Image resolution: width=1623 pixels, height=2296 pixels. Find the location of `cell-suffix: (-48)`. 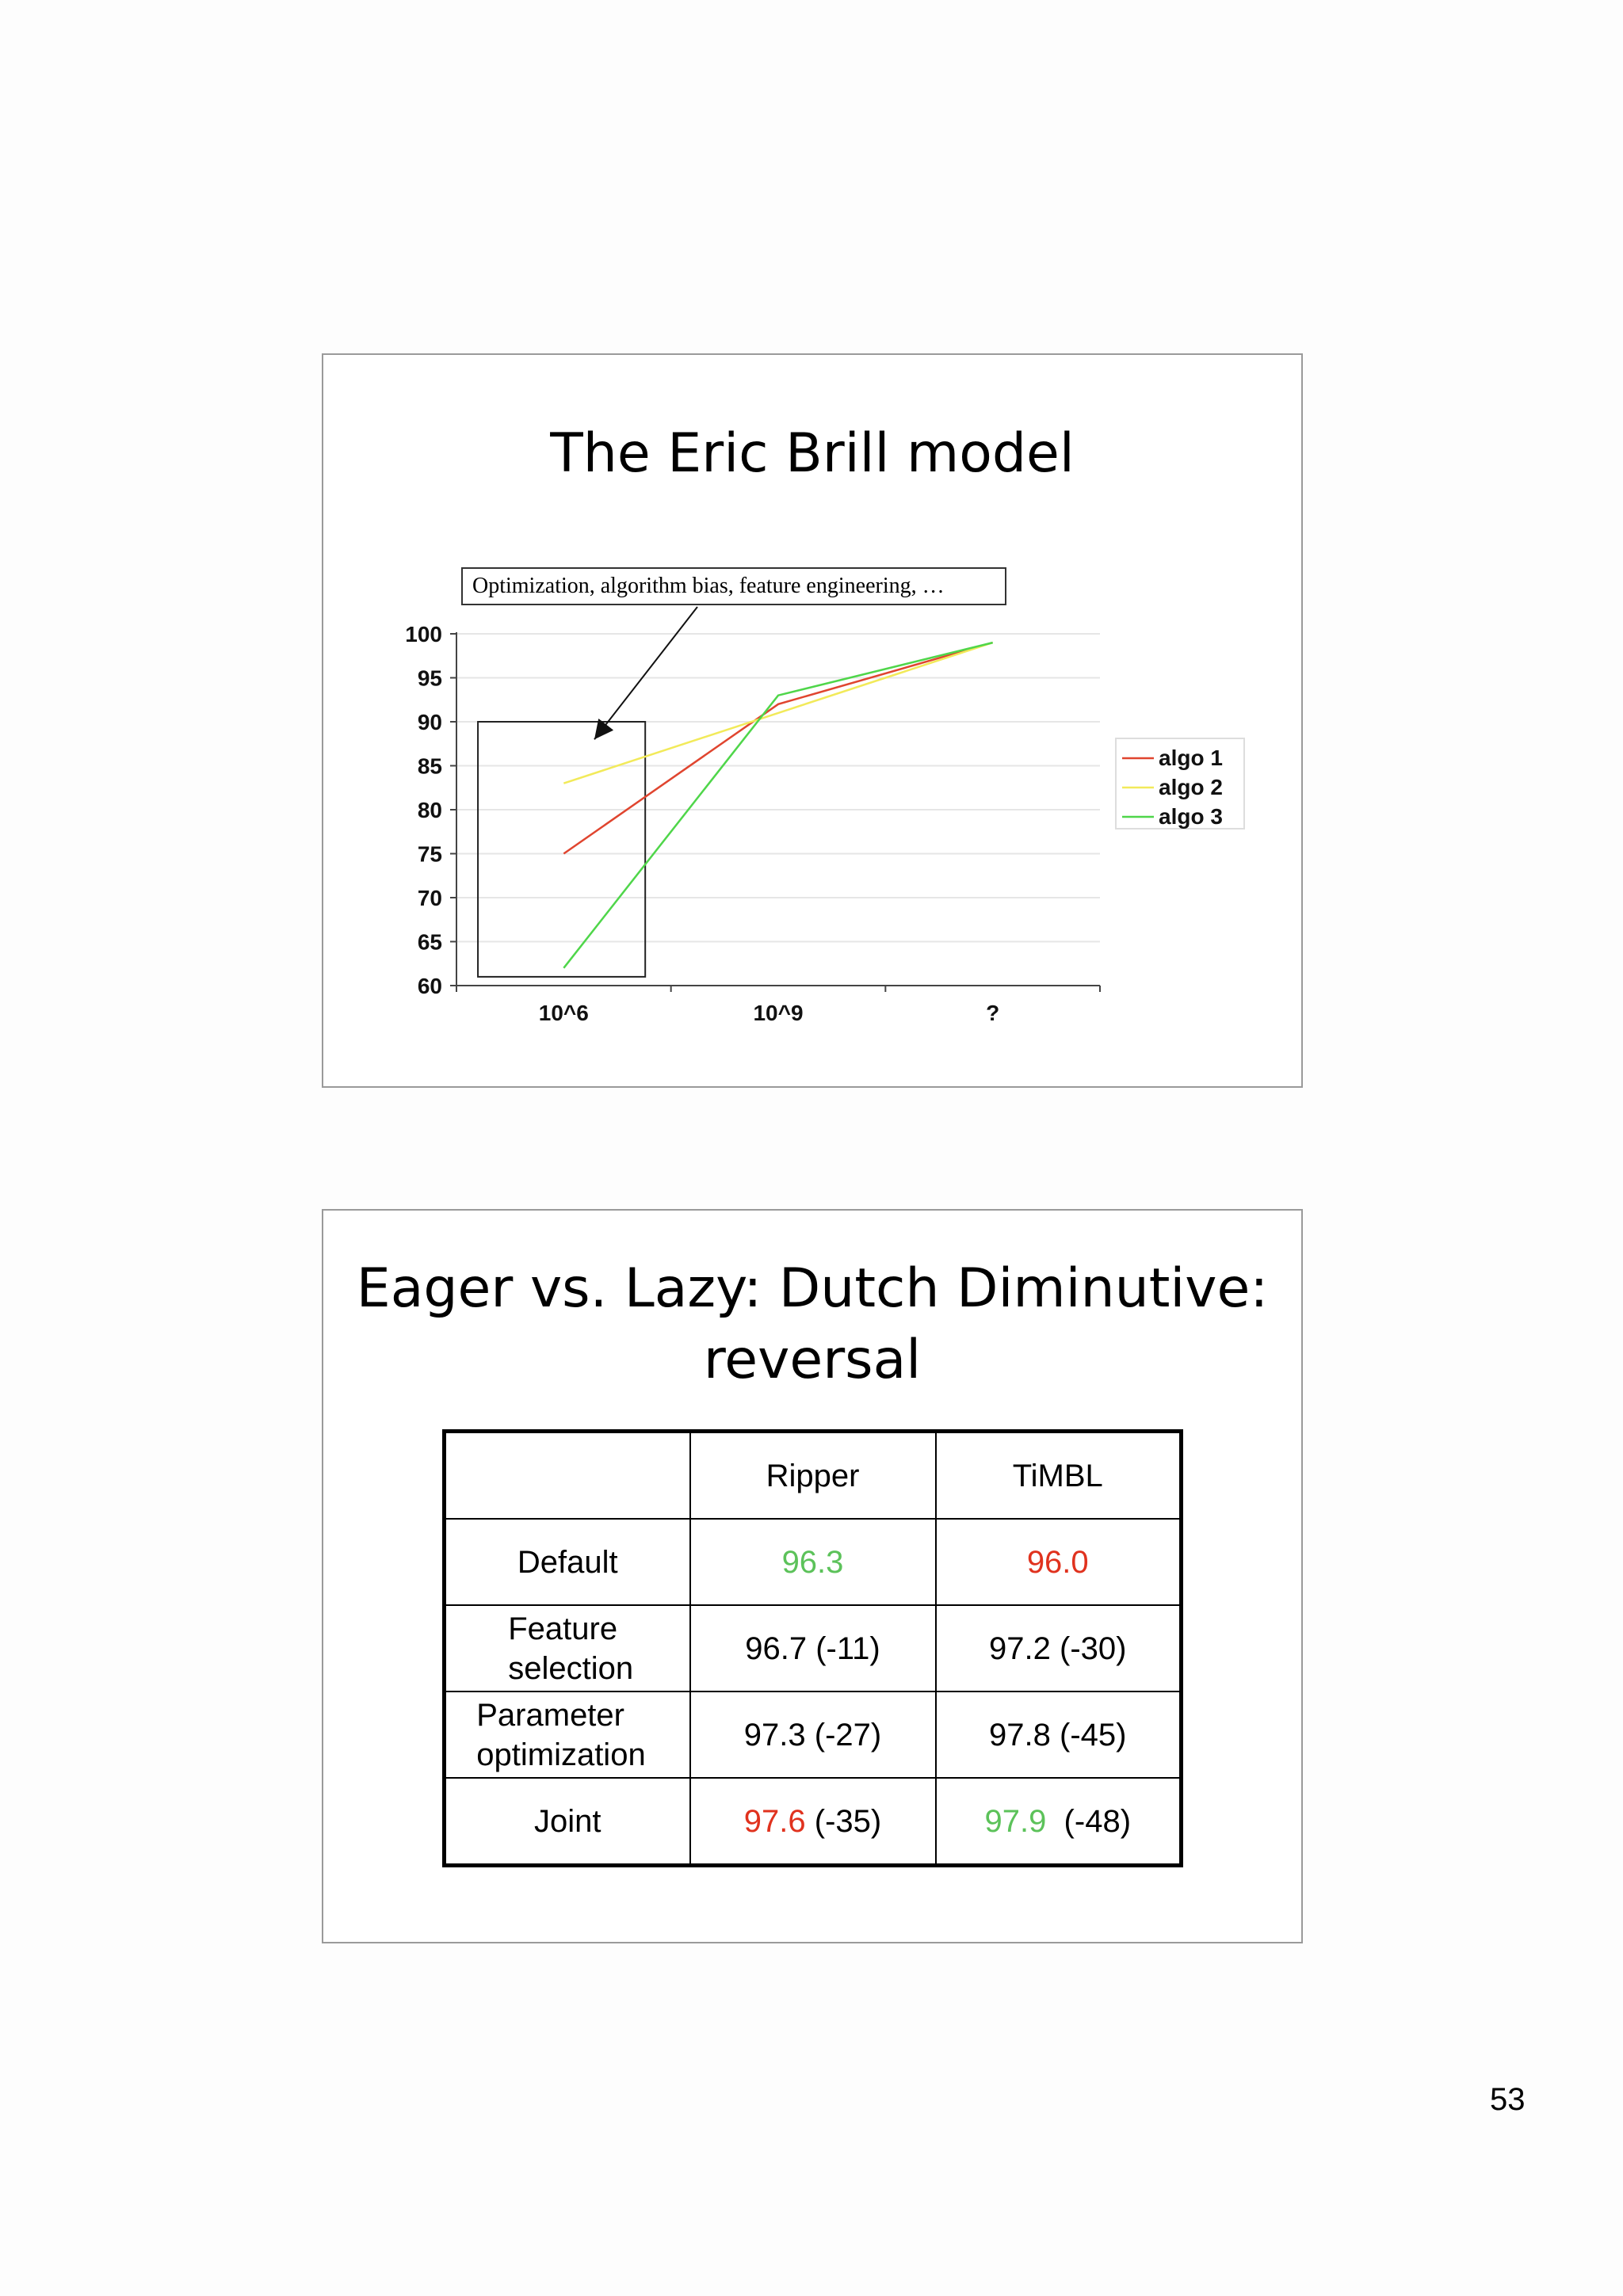

cell-suffix: (-48) is located at coordinates (1089, 1821).